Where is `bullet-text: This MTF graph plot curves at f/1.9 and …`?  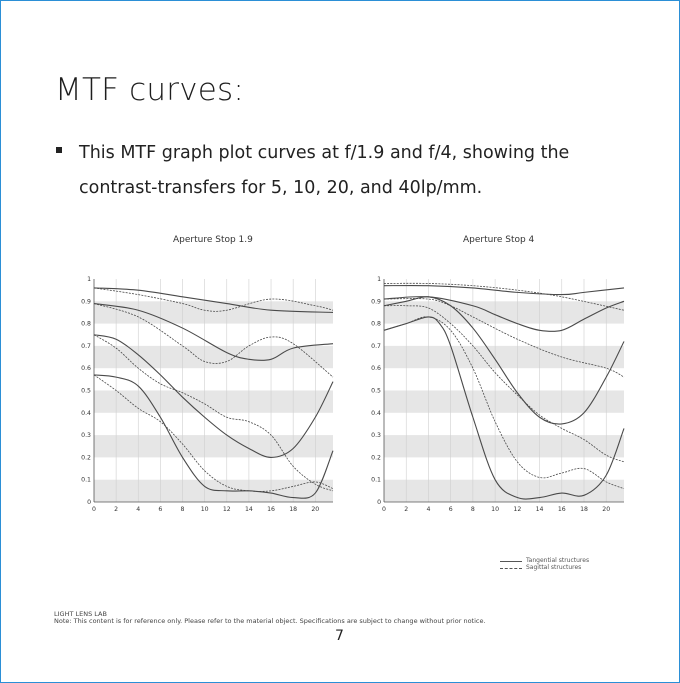
bullet-text: This MTF graph plot curves at f/1.9 and … is located at coordinates (324, 170).